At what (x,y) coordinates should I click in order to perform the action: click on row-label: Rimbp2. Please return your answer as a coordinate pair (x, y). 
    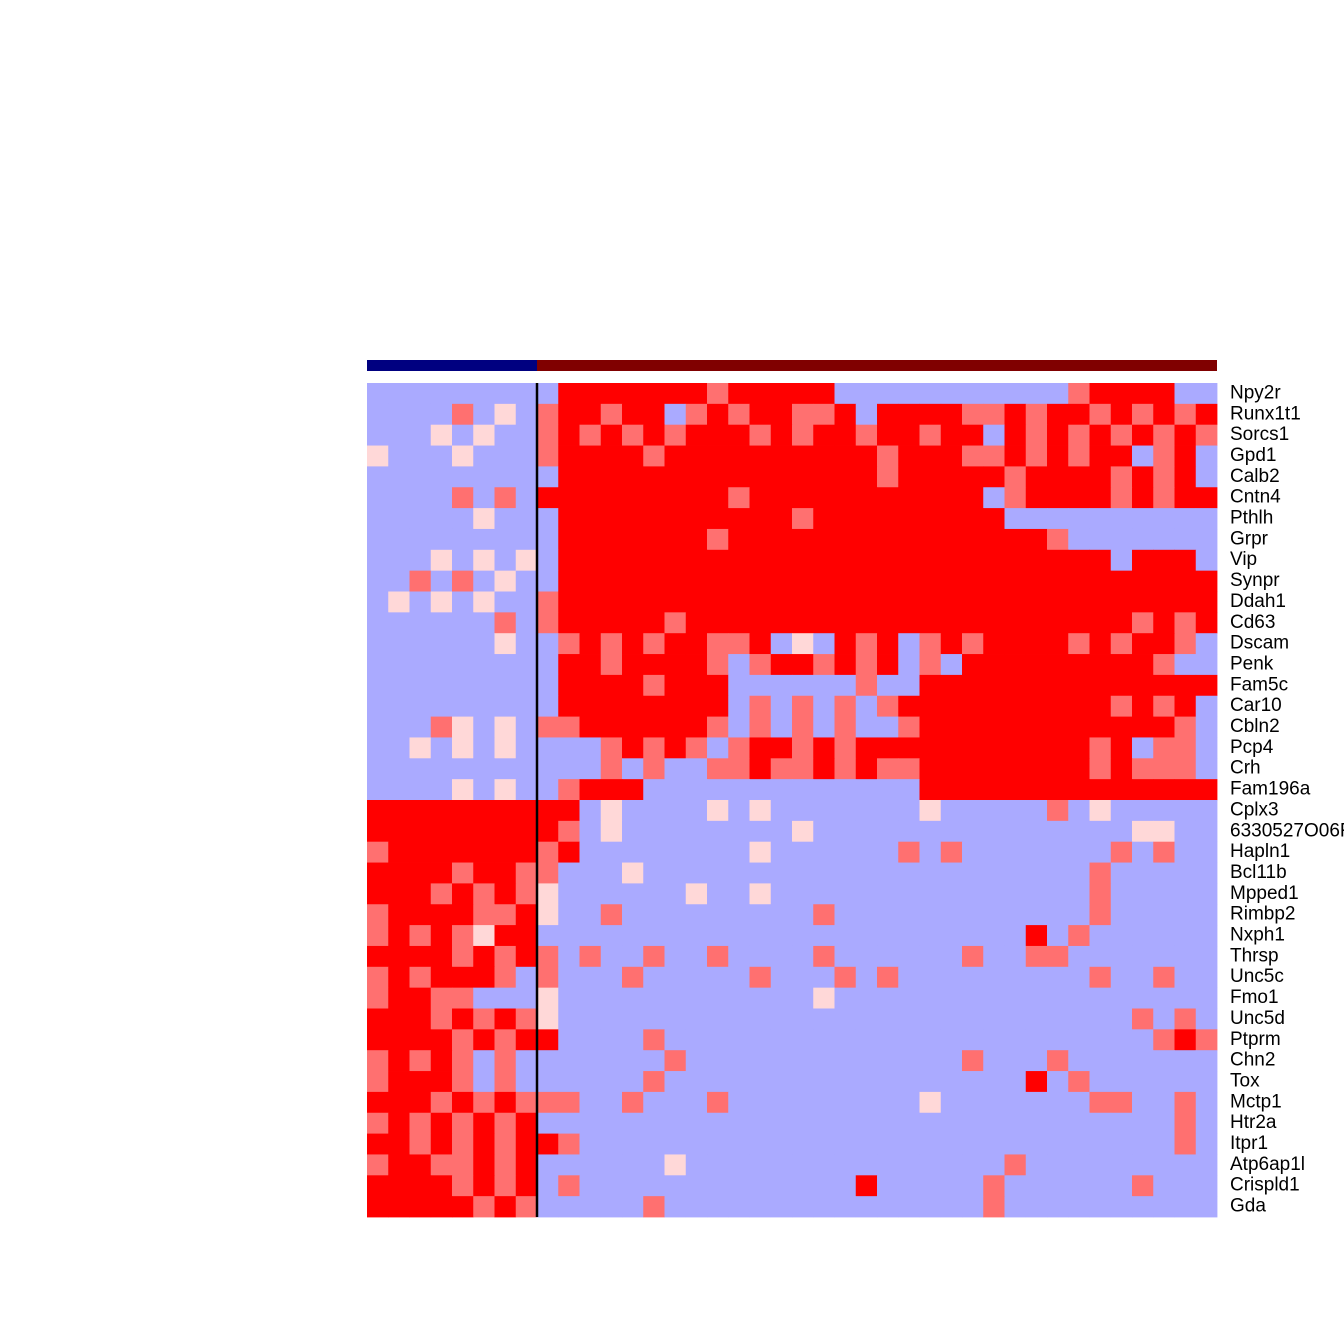
    Looking at the image, I should click on (1262, 914).